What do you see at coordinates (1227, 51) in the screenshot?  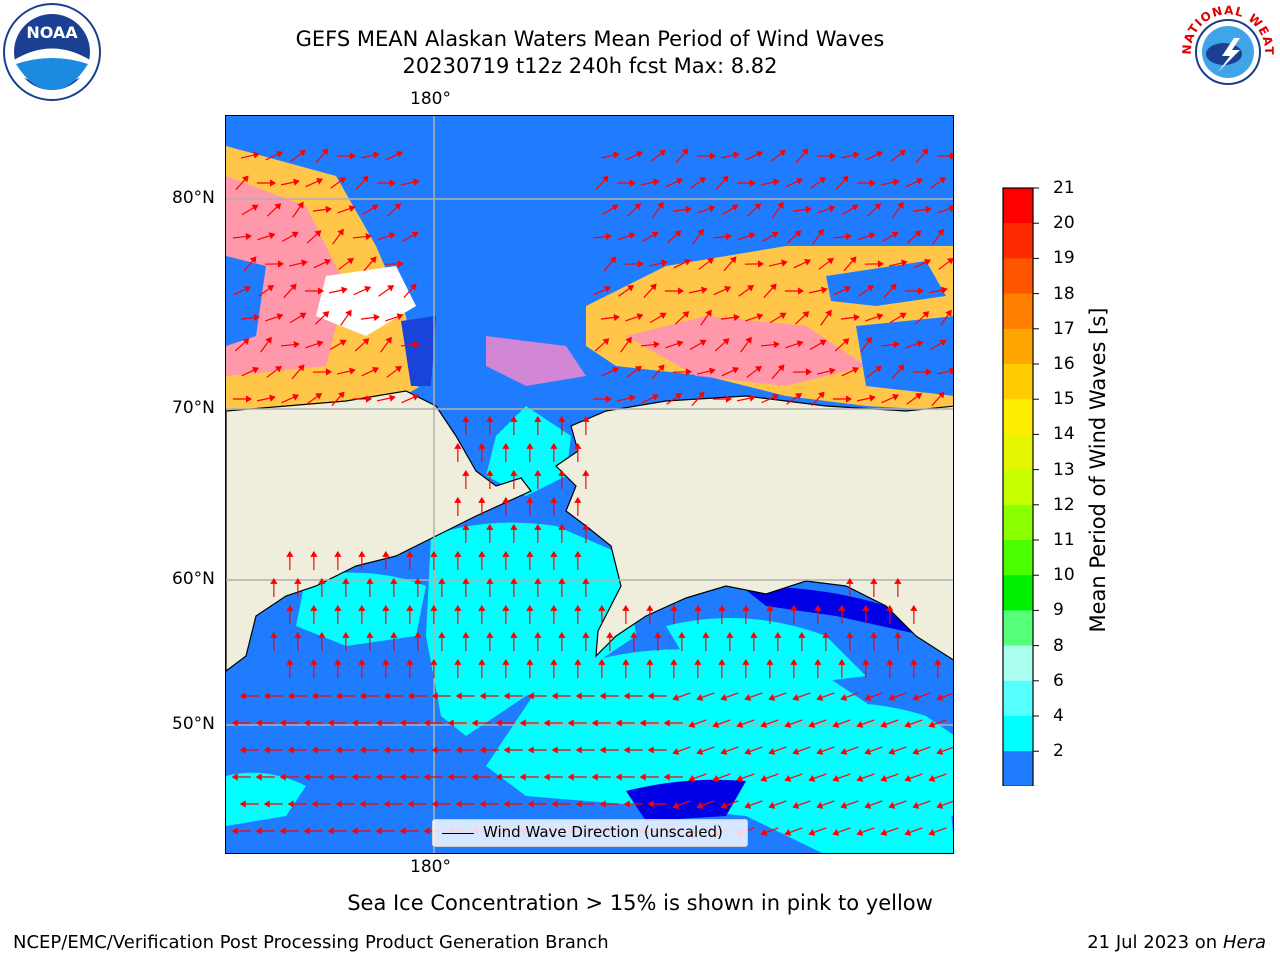 I see `nws-logo: NATIONAL WEATHER SERVICE` at bounding box center [1227, 51].